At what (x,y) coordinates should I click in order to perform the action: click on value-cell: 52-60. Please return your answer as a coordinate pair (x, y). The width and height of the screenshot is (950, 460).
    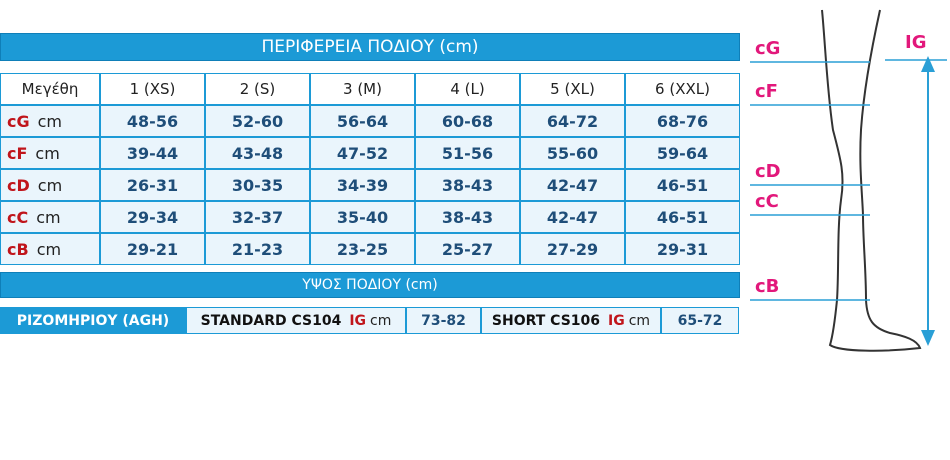
    Looking at the image, I should click on (257, 121).